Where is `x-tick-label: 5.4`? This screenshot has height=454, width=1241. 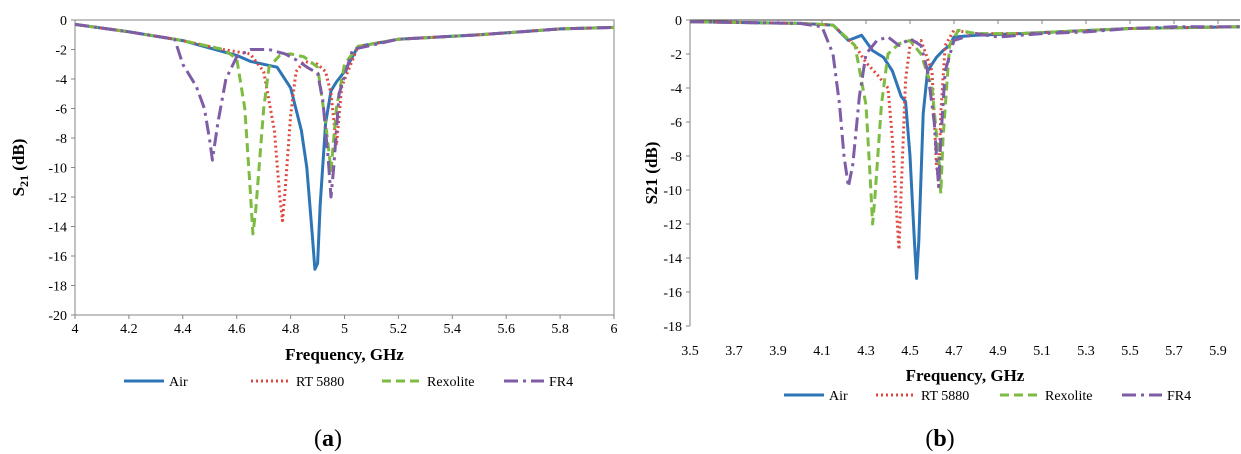
x-tick-label: 5.4 is located at coordinates (453, 329).